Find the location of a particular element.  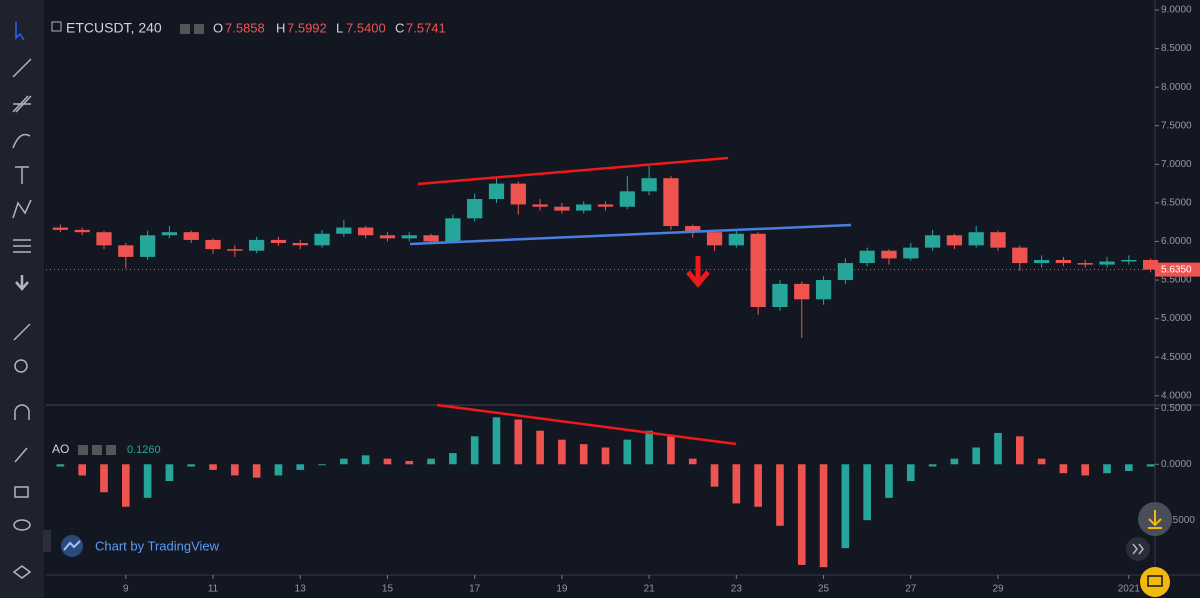

ohlc-label: C is located at coordinates (399, 27).